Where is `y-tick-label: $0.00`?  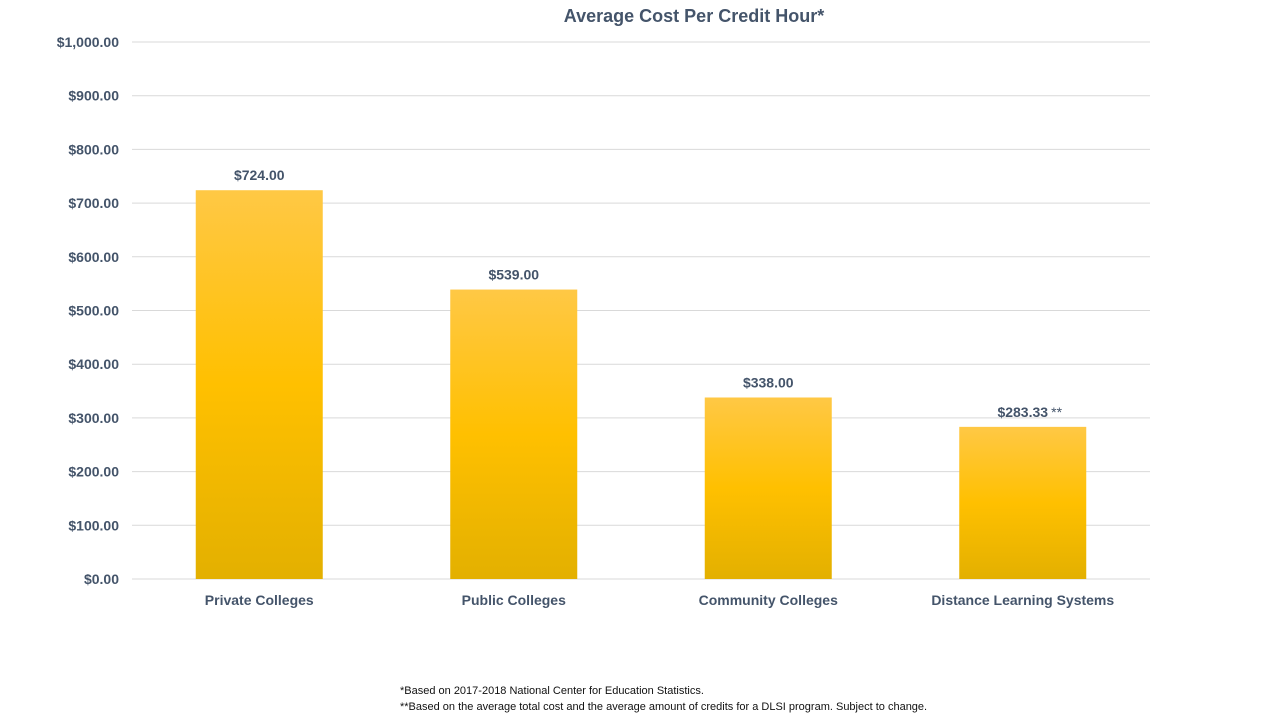 y-tick-label: $0.00 is located at coordinates (101, 579).